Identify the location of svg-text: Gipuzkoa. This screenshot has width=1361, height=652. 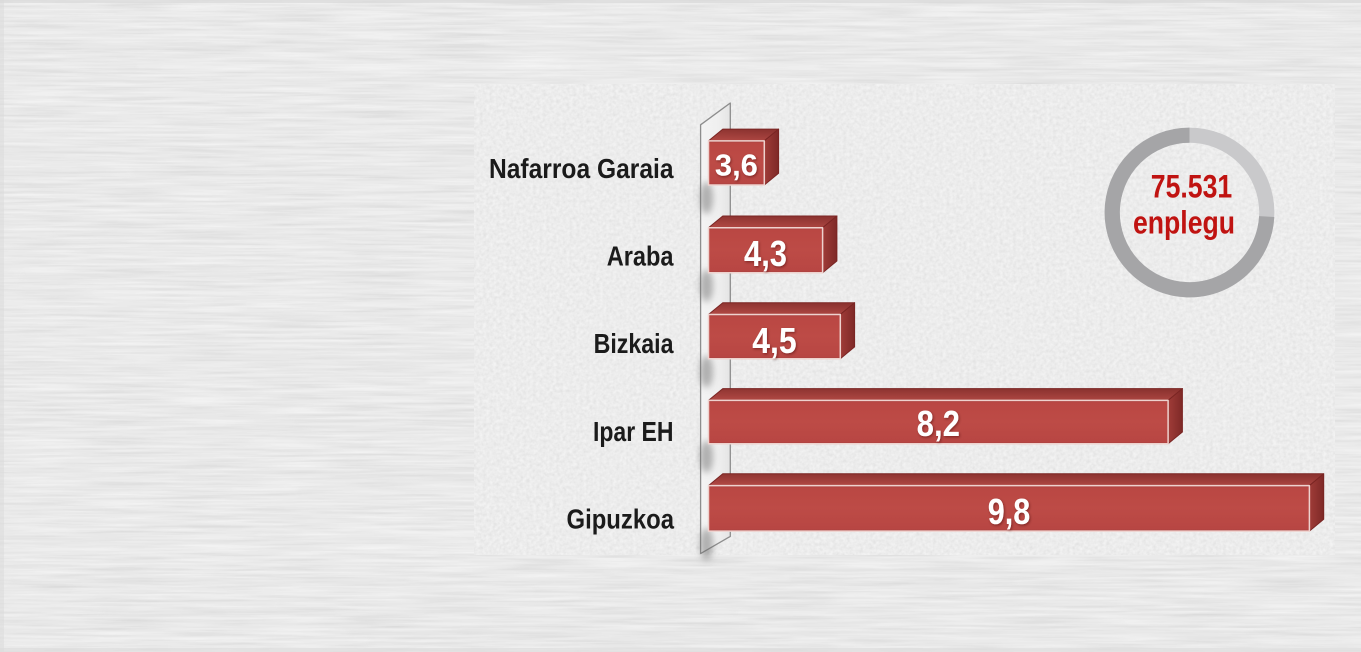
(621, 518).